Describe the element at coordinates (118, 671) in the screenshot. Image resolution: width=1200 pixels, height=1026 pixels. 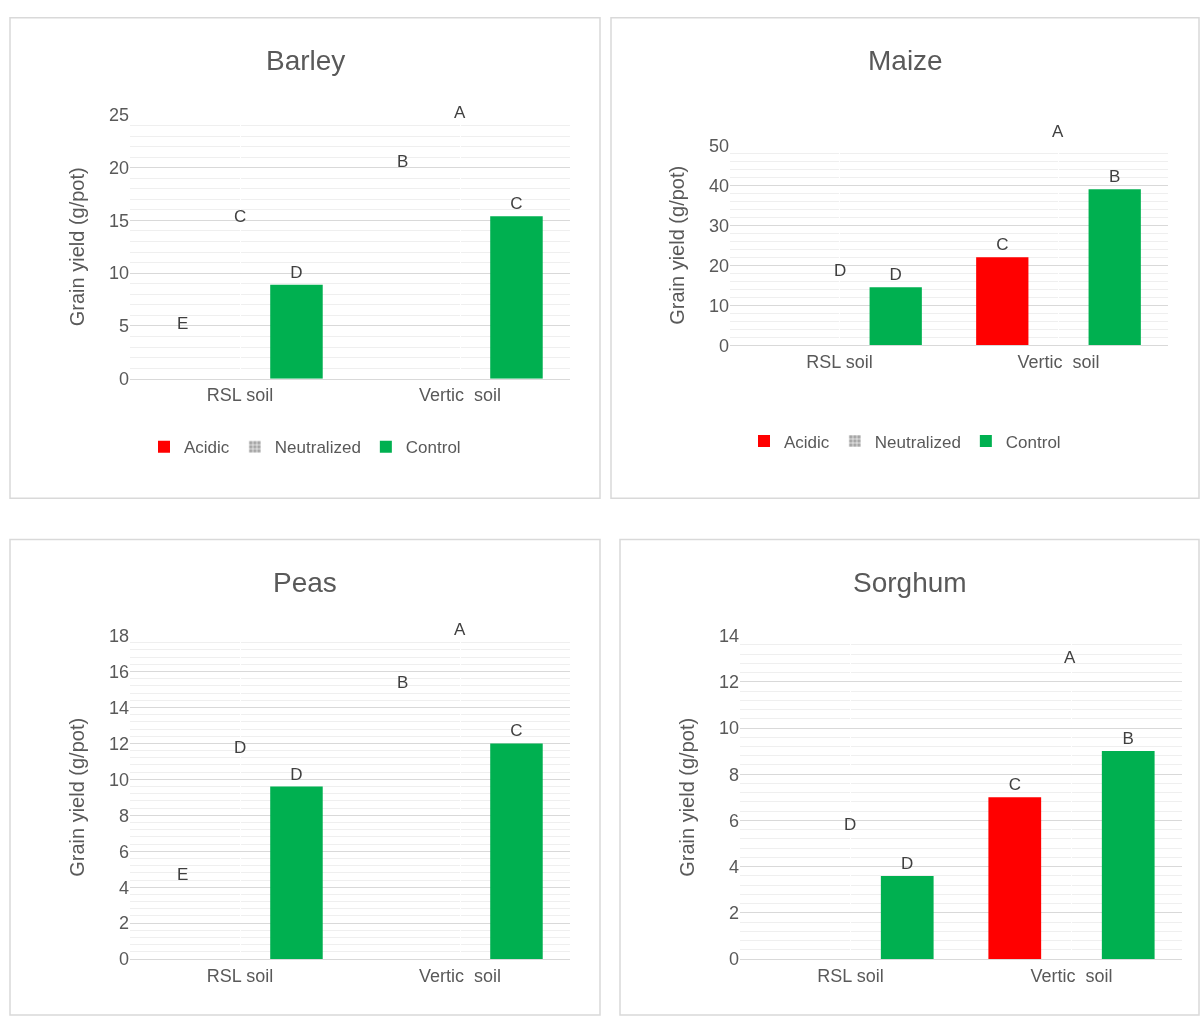
I see `y-tick-label: 16` at that location.